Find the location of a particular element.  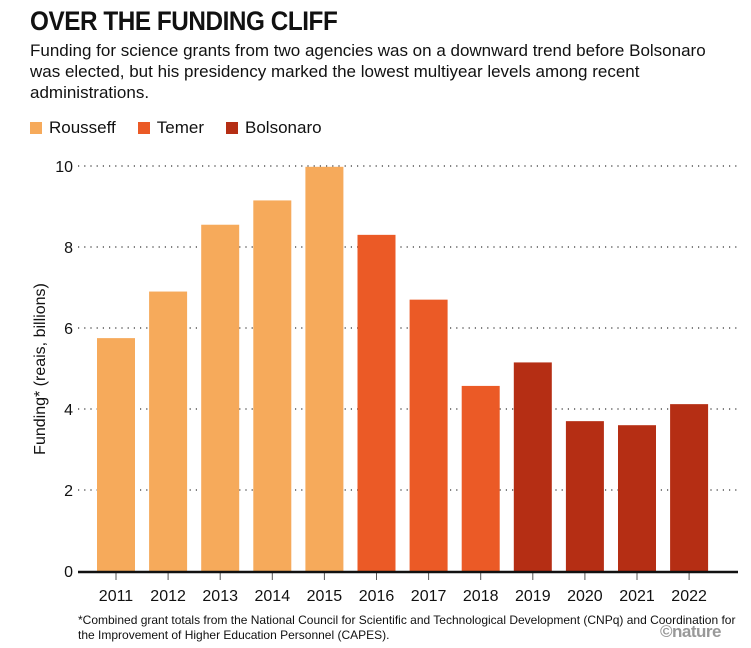

legend: Rousseff Temer Bolsonaro is located at coordinates (176, 128).